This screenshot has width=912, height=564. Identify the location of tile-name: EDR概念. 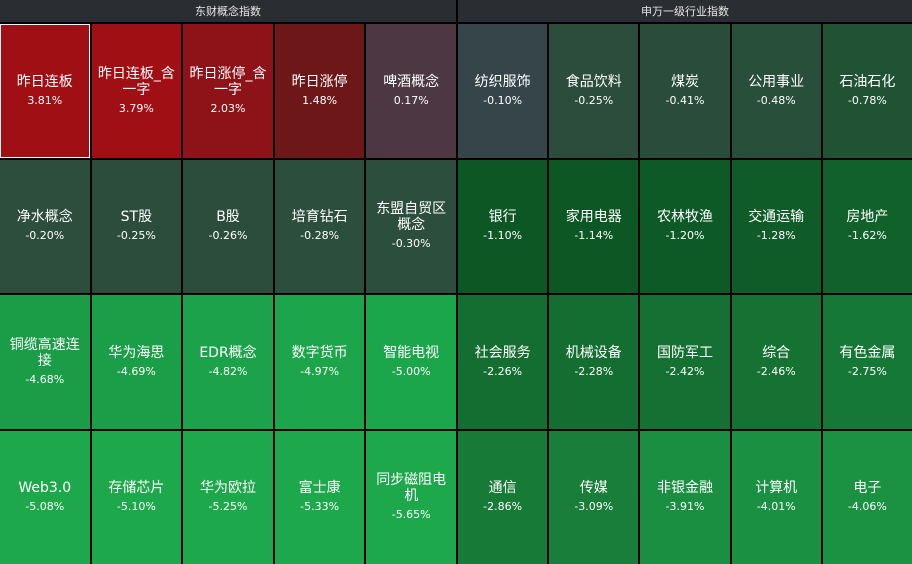
(228, 352).